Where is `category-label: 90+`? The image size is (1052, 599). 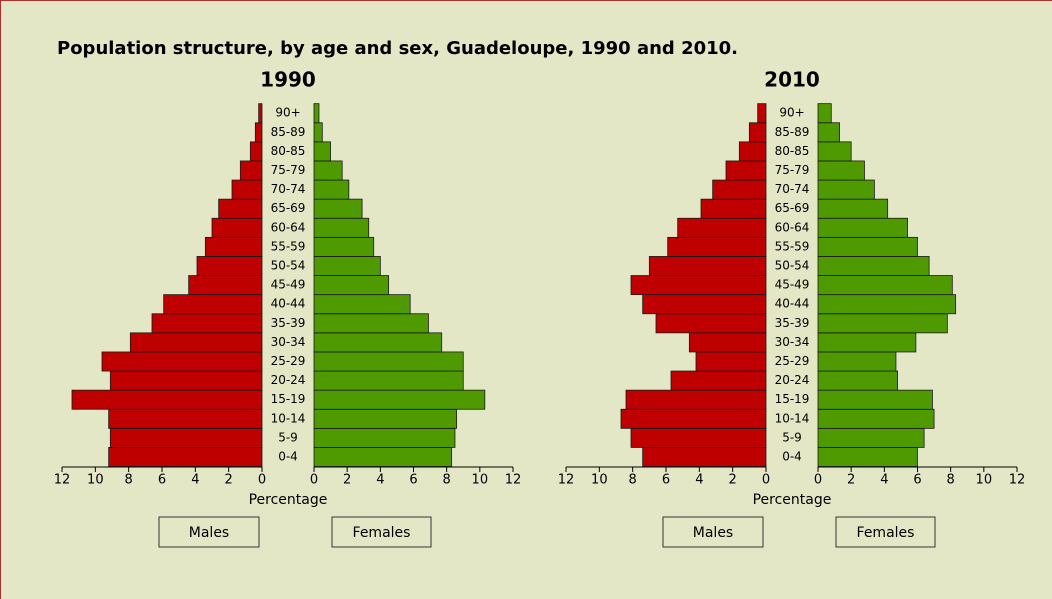 category-label: 90+ is located at coordinates (791, 113).